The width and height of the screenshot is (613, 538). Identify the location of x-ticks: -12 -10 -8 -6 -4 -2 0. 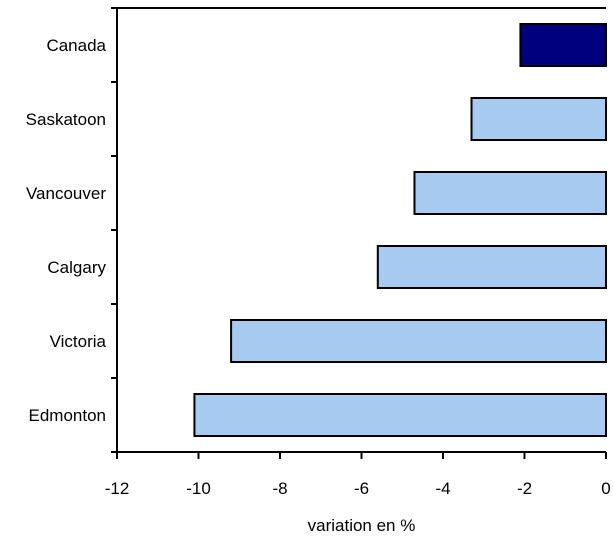
(358, 475).